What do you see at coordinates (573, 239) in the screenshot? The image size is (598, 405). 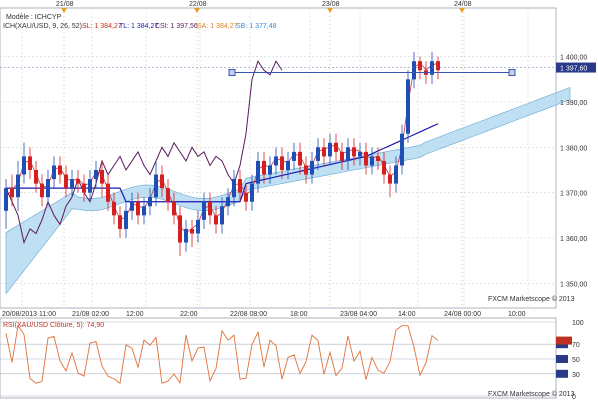 I see `y-tick-label: 1 360,00` at bounding box center [573, 239].